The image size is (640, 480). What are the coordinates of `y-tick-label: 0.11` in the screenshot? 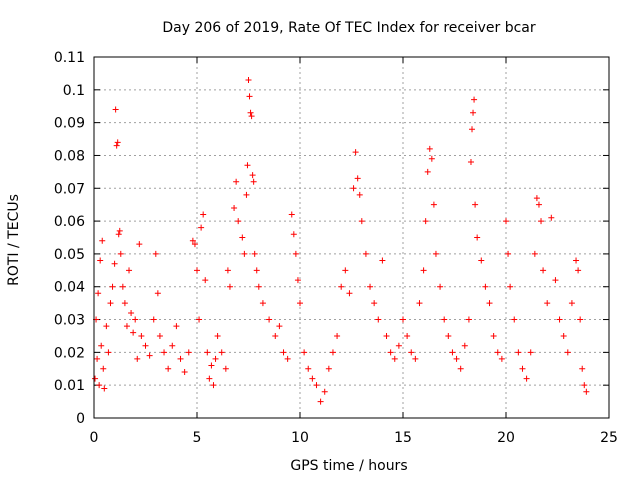 It's located at (69, 58).